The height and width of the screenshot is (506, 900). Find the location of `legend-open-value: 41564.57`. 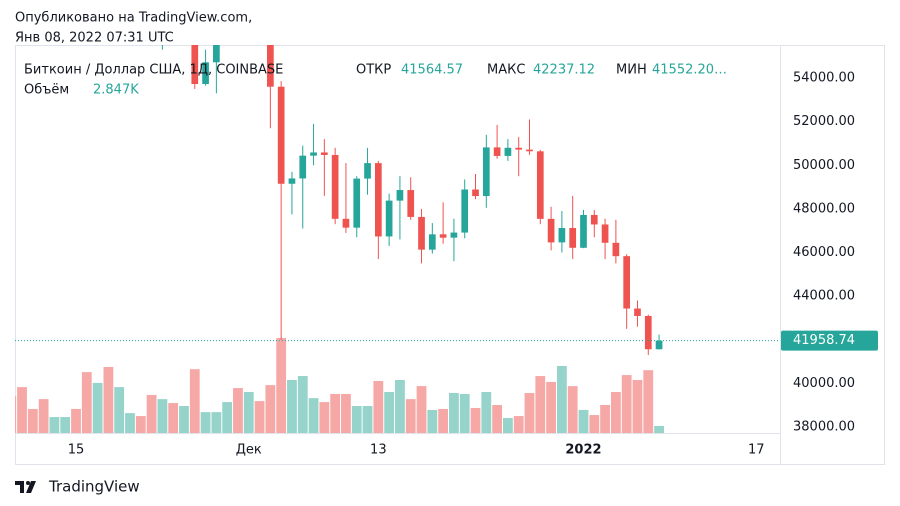

legend-open-value: 41564.57 is located at coordinates (432, 70).